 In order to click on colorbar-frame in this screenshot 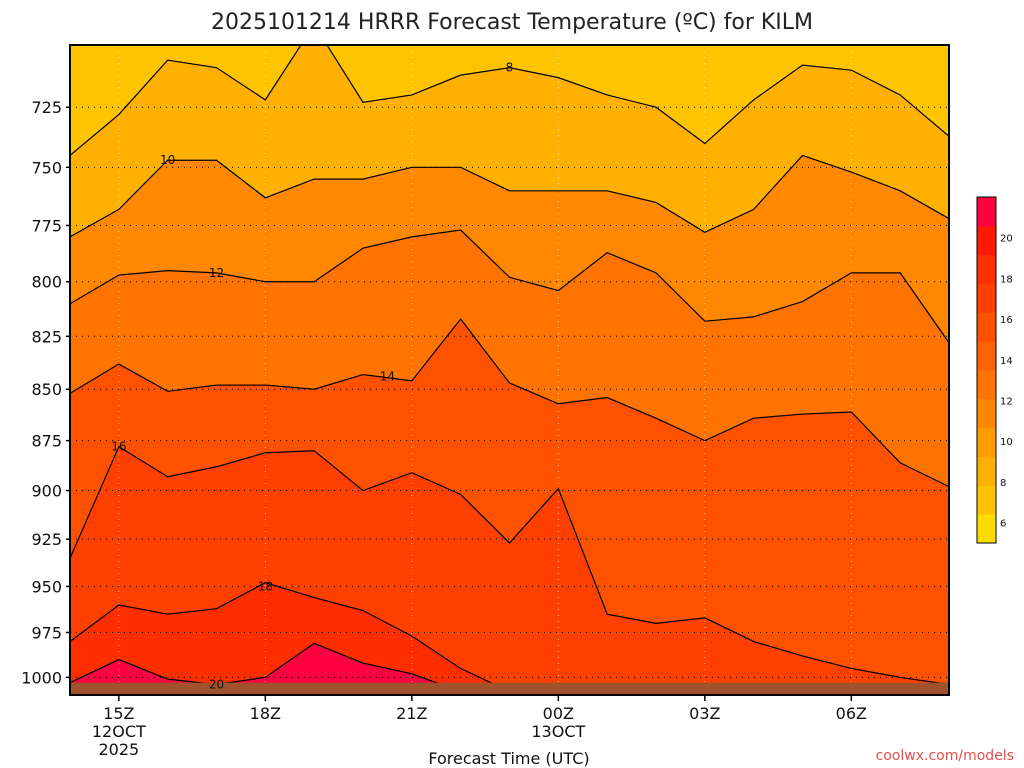, I will do `click(986, 370)`.